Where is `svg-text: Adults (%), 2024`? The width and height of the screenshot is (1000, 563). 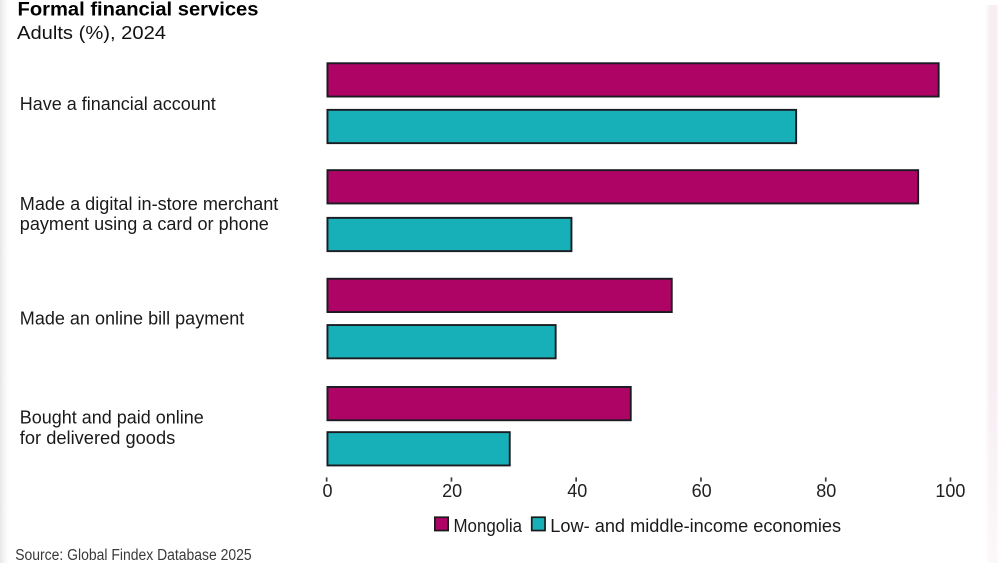 svg-text: Adults (%), 2024 is located at coordinates (91, 33).